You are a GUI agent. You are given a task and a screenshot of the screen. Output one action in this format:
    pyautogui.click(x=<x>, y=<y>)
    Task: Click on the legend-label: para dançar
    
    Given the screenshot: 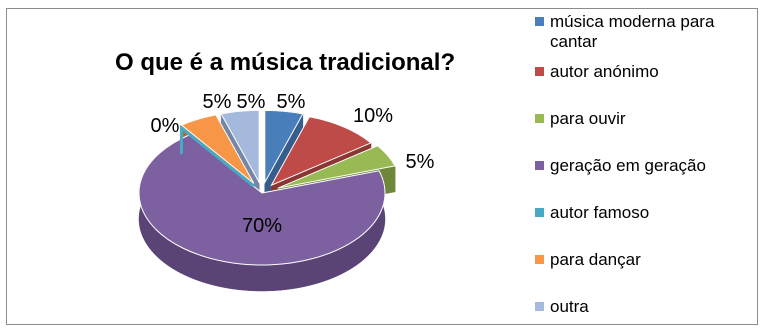 What is the action you would take?
    pyautogui.click(x=595, y=259)
    